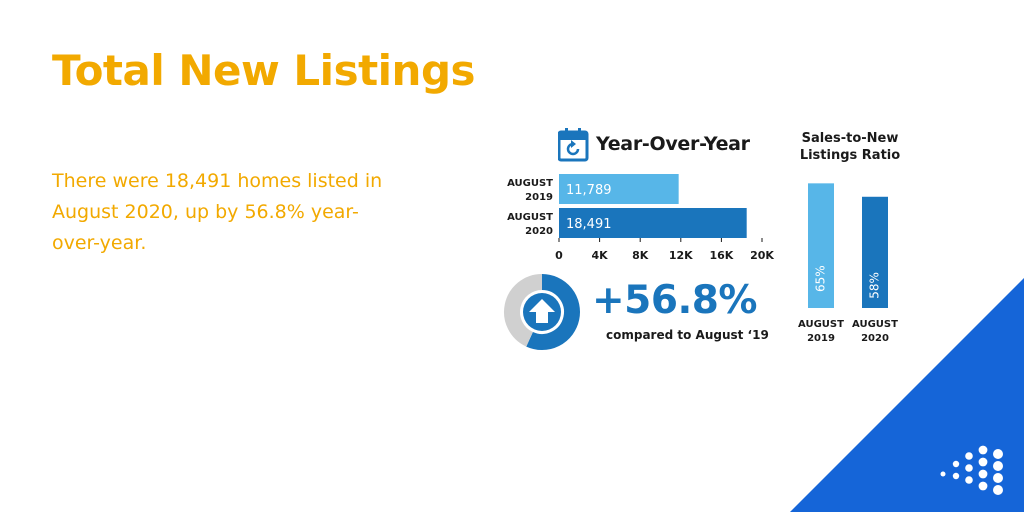  What do you see at coordinates (850, 147) in the screenshot?
I see `ratio-title: Sales-to-New Listings Ratio` at bounding box center [850, 147].